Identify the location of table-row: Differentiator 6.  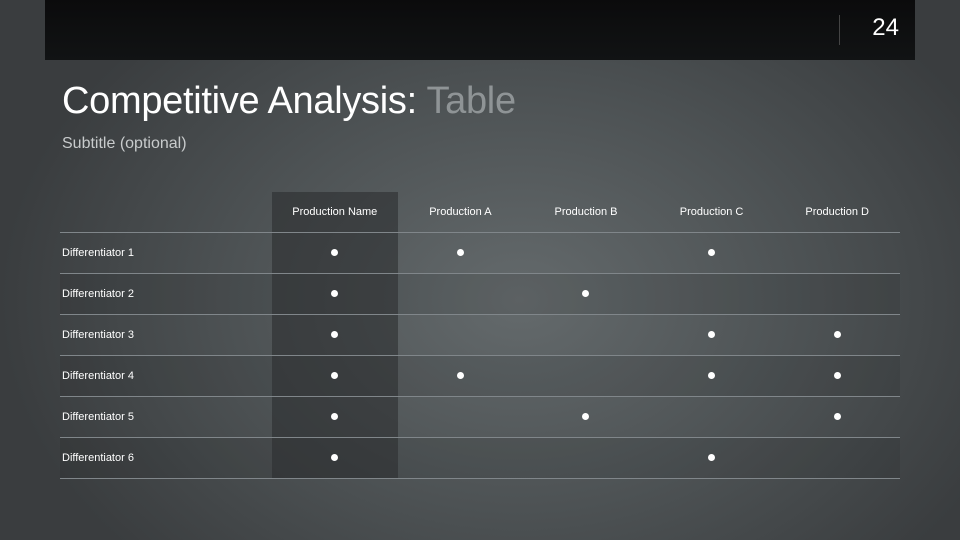
(480, 458).